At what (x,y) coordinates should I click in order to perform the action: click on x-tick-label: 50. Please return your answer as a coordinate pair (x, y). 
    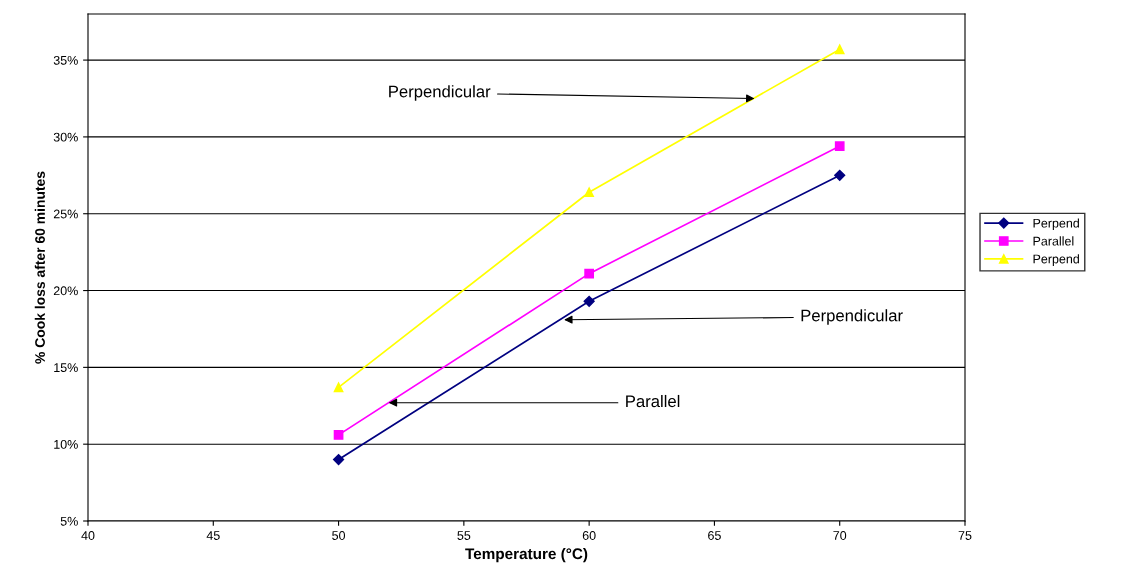
    Looking at the image, I should click on (339, 535).